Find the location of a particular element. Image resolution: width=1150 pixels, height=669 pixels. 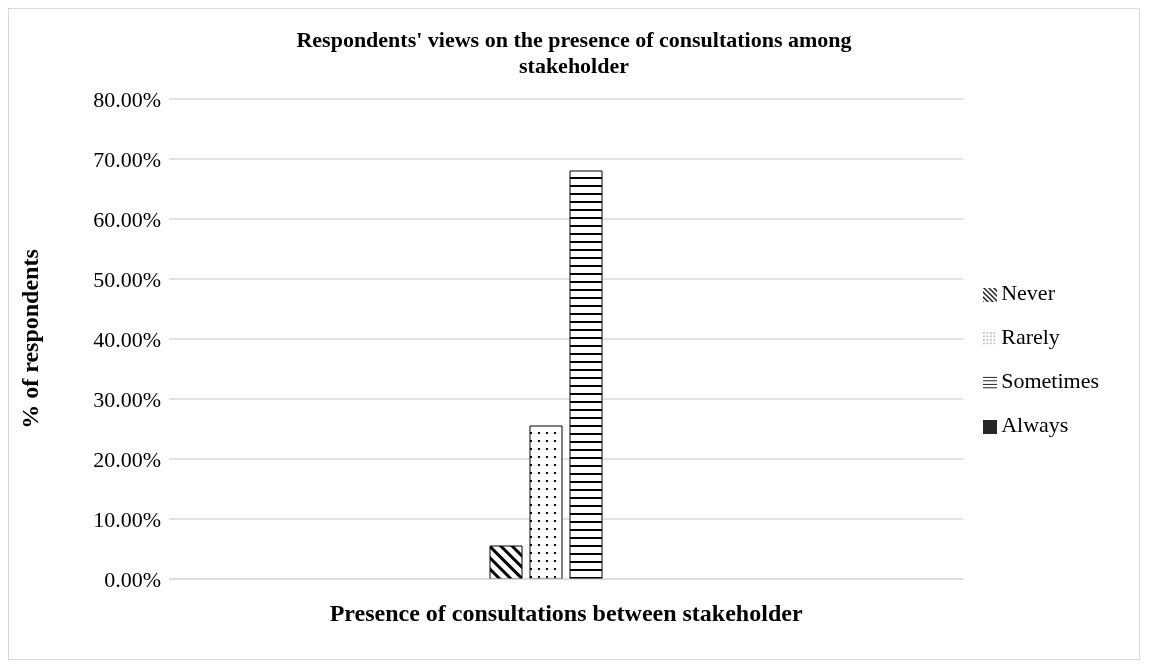

legend-label: Rarely is located at coordinates (1030, 336).